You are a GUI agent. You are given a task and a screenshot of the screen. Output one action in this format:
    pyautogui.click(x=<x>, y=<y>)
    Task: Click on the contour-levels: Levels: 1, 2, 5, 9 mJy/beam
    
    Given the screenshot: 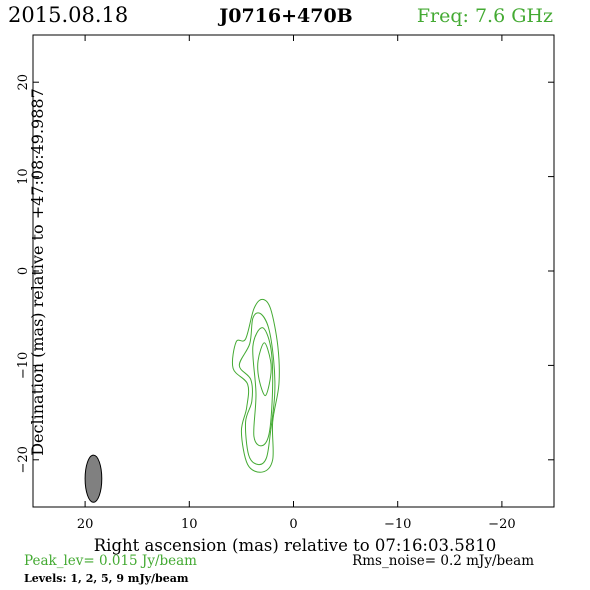 What is the action you would take?
    pyautogui.click(x=106, y=578)
    